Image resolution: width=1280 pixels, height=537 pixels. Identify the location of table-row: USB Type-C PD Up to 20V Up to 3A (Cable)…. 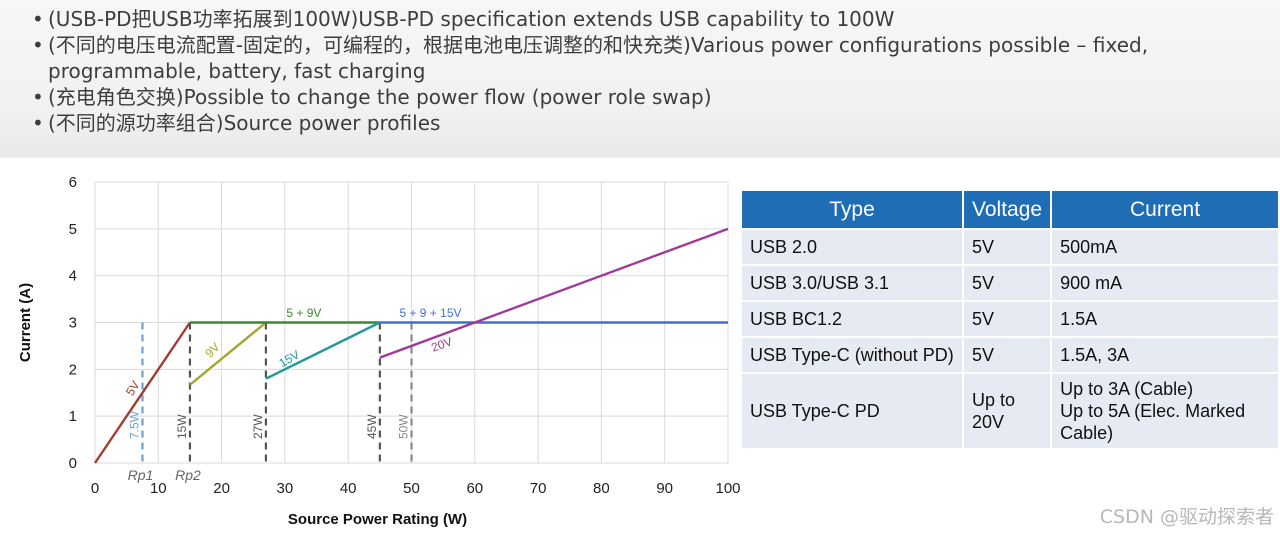
(1010, 411).